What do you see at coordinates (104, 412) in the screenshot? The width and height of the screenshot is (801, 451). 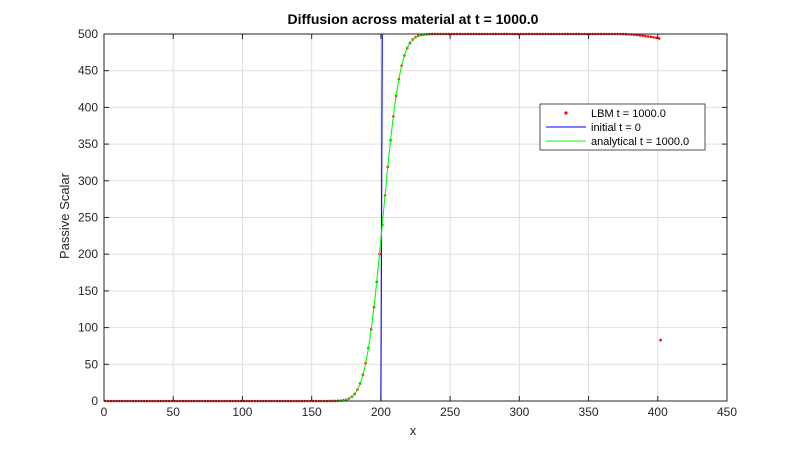 I see `x-tick-label: 0` at bounding box center [104, 412].